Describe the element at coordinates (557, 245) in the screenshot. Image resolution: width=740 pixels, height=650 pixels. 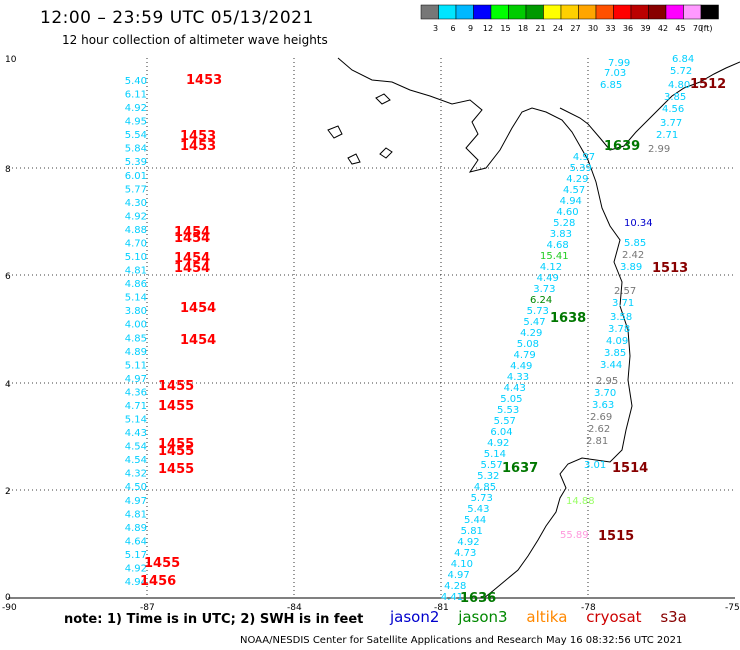
I see `swh-value: 4.68` at that location.